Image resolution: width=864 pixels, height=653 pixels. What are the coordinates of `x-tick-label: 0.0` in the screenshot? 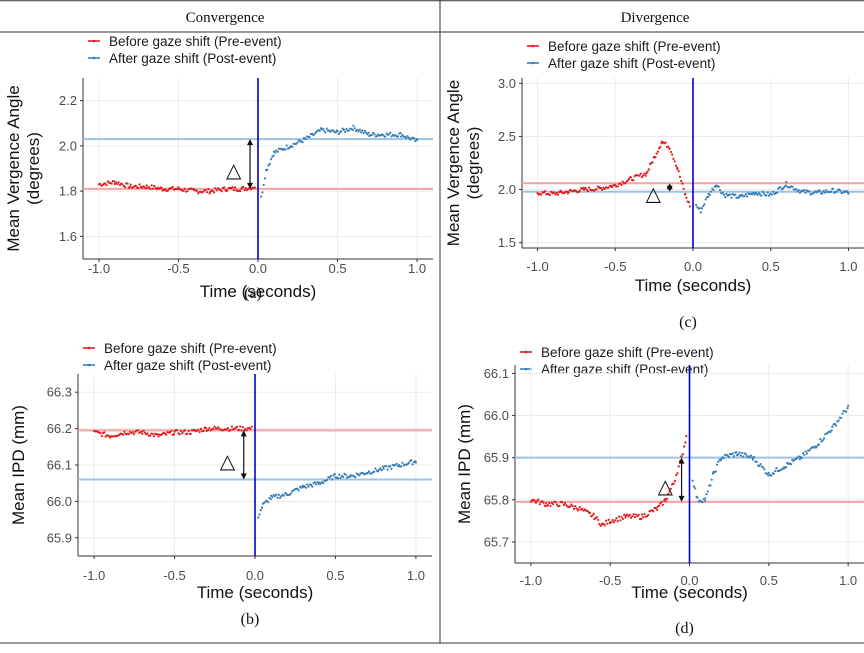 It's located at (258, 268).